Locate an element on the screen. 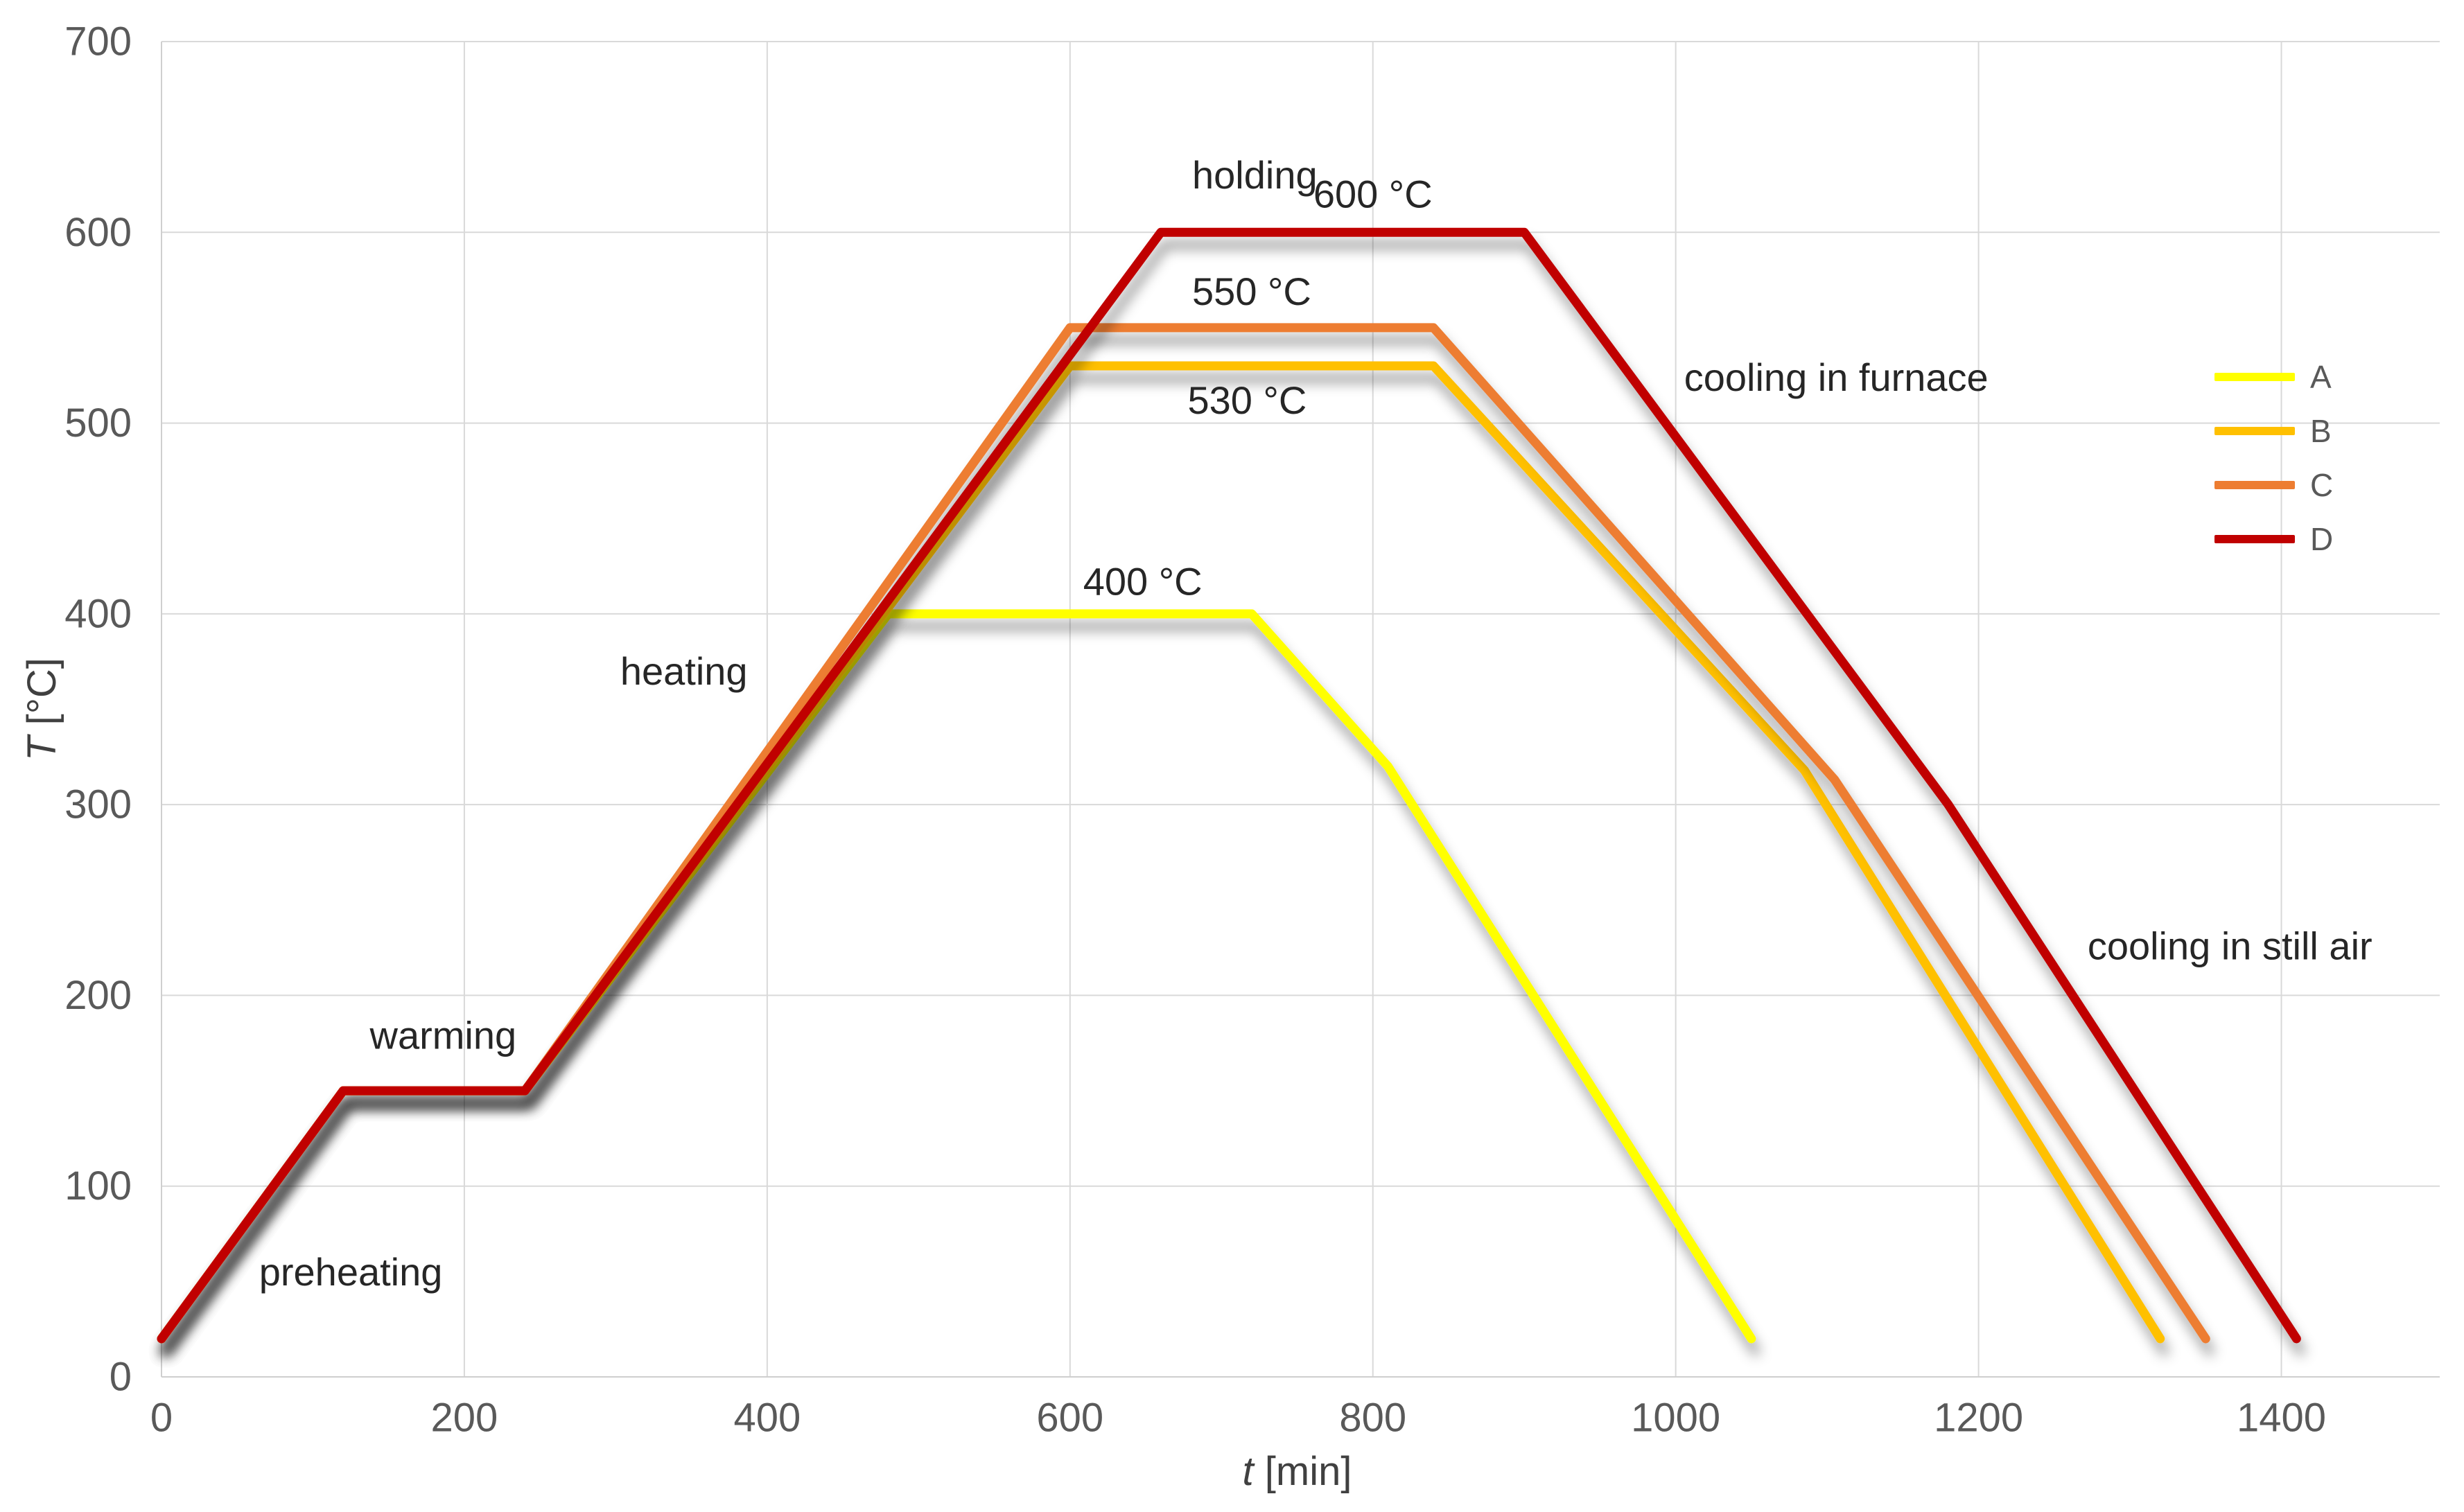 Image resolution: width=2464 pixels, height=1512 pixels. annotation-600-c: 600 °C is located at coordinates (1373, 195).